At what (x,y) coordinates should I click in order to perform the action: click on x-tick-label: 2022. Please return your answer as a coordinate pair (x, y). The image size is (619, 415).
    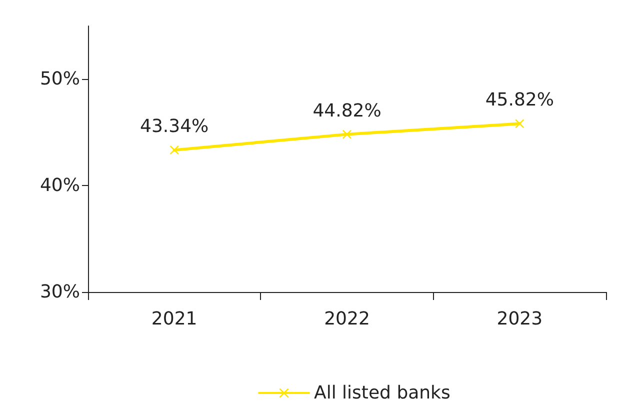
    Looking at the image, I should click on (347, 319).